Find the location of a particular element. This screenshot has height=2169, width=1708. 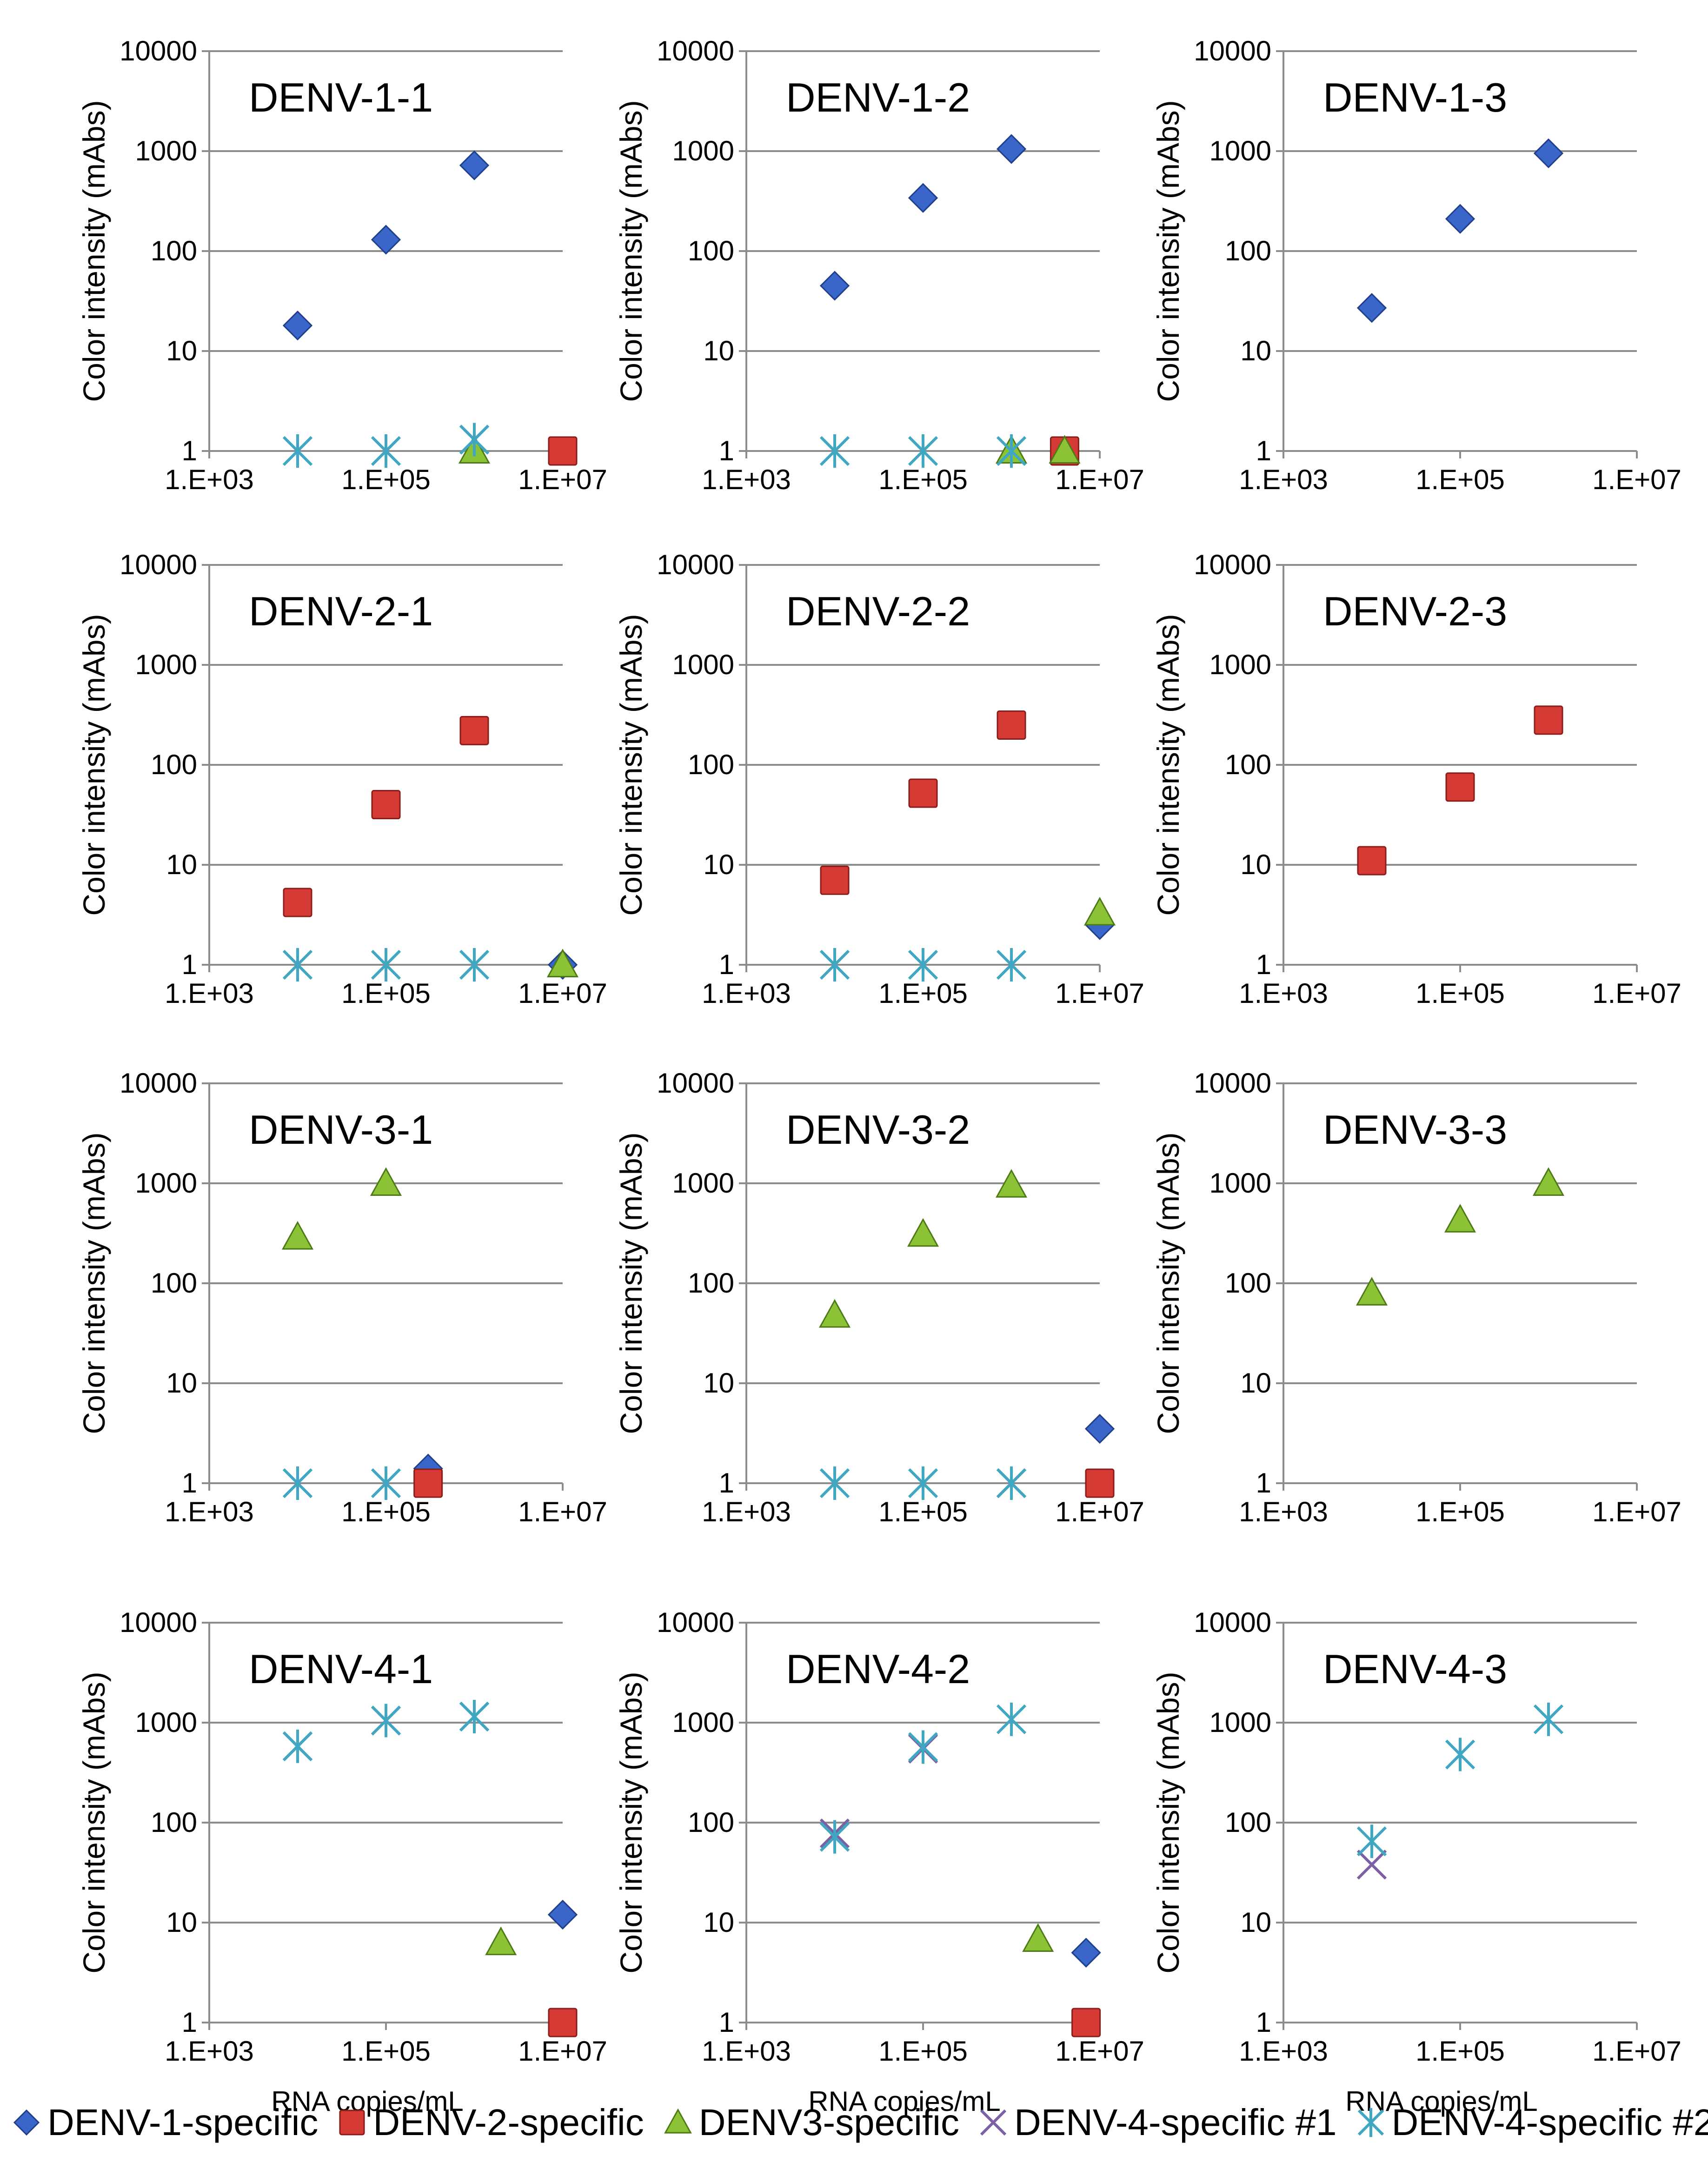

asterisk-icon is located at coordinates (1370, 2122).